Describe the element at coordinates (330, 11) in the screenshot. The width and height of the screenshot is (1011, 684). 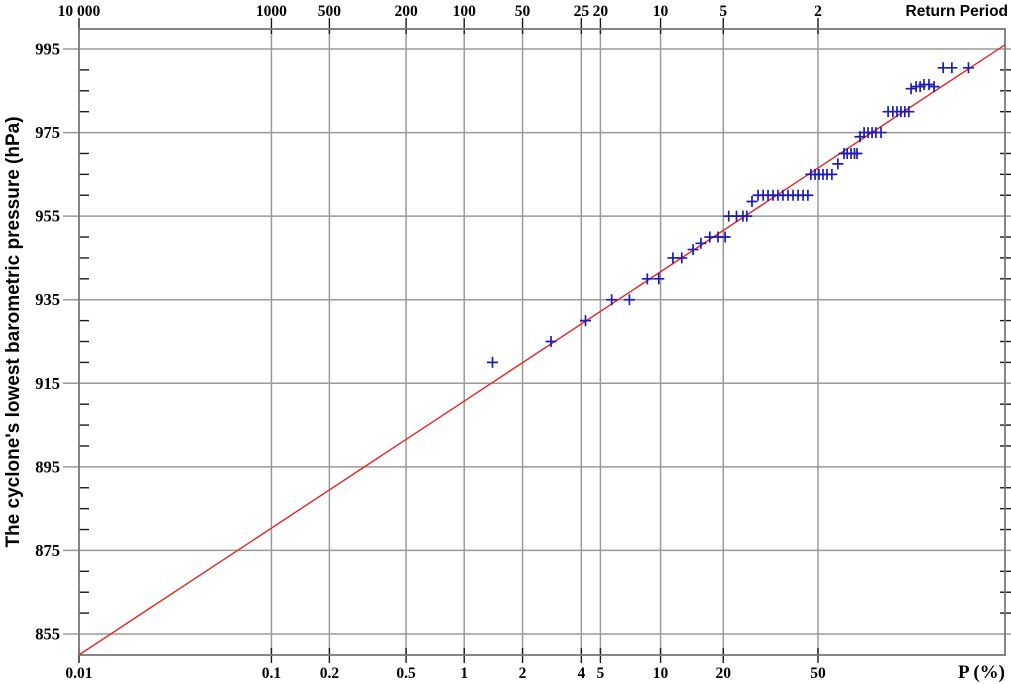
I see `top-tick-label: 500` at that location.